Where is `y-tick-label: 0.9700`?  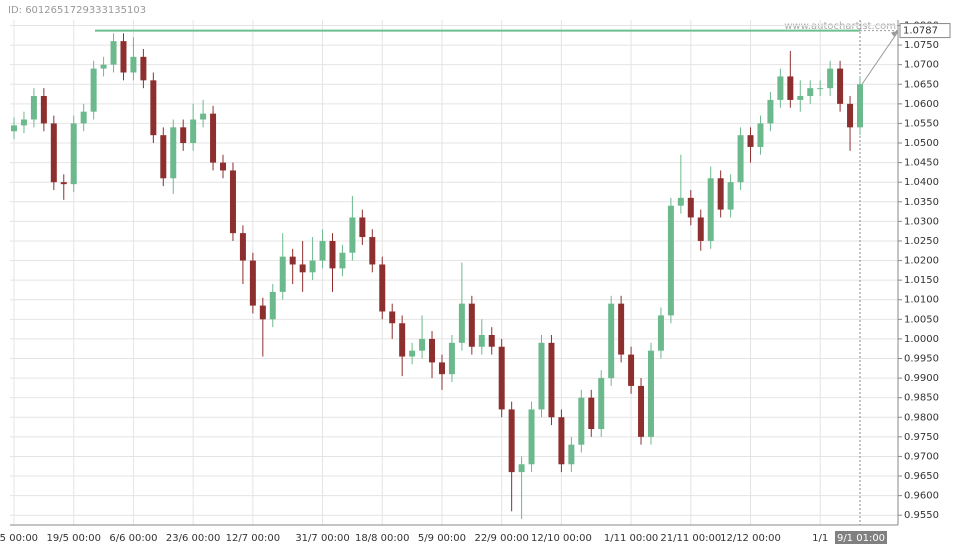 y-tick-label: 0.9700 is located at coordinates (921, 456).